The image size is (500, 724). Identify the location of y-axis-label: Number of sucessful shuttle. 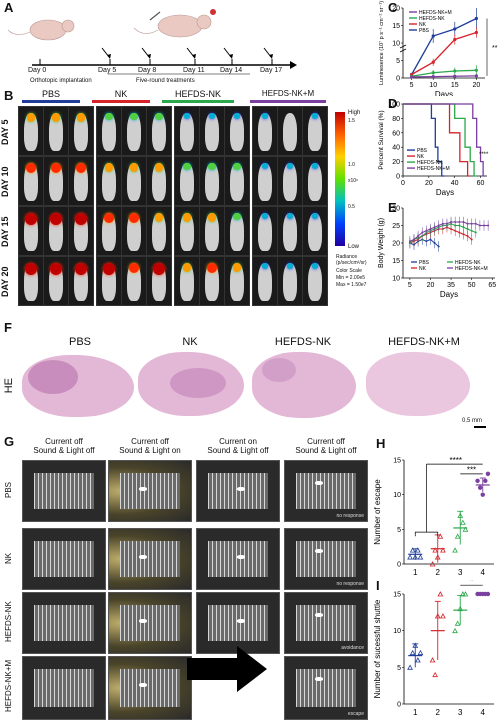
(377, 648).